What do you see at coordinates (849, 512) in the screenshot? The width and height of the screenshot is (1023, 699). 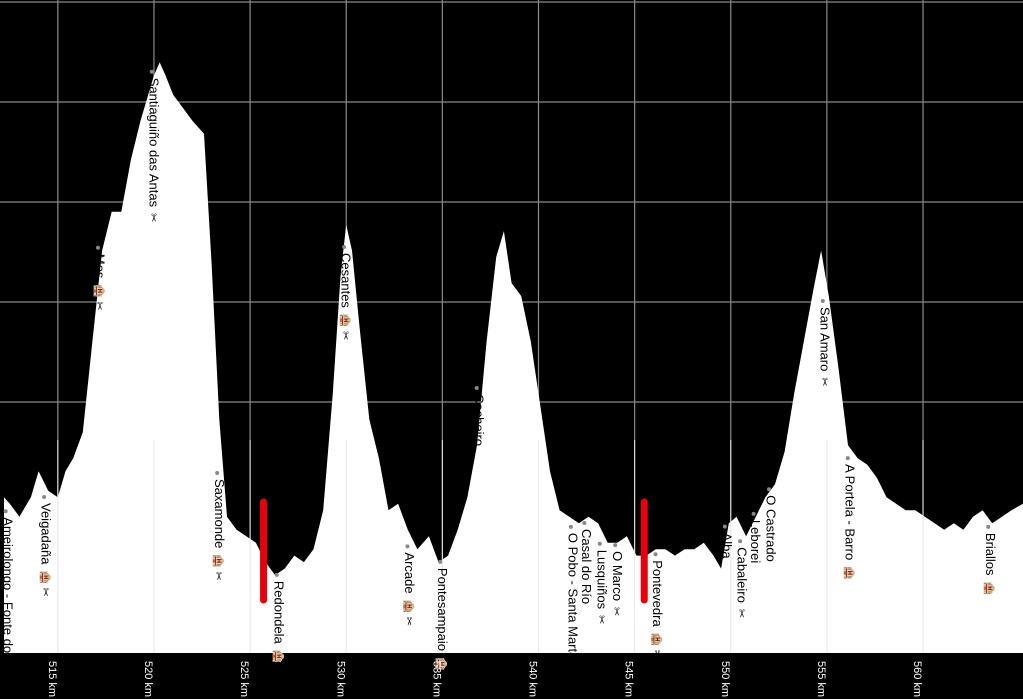 I see `place-name: A Portela - Barro` at bounding box center [849, 512].